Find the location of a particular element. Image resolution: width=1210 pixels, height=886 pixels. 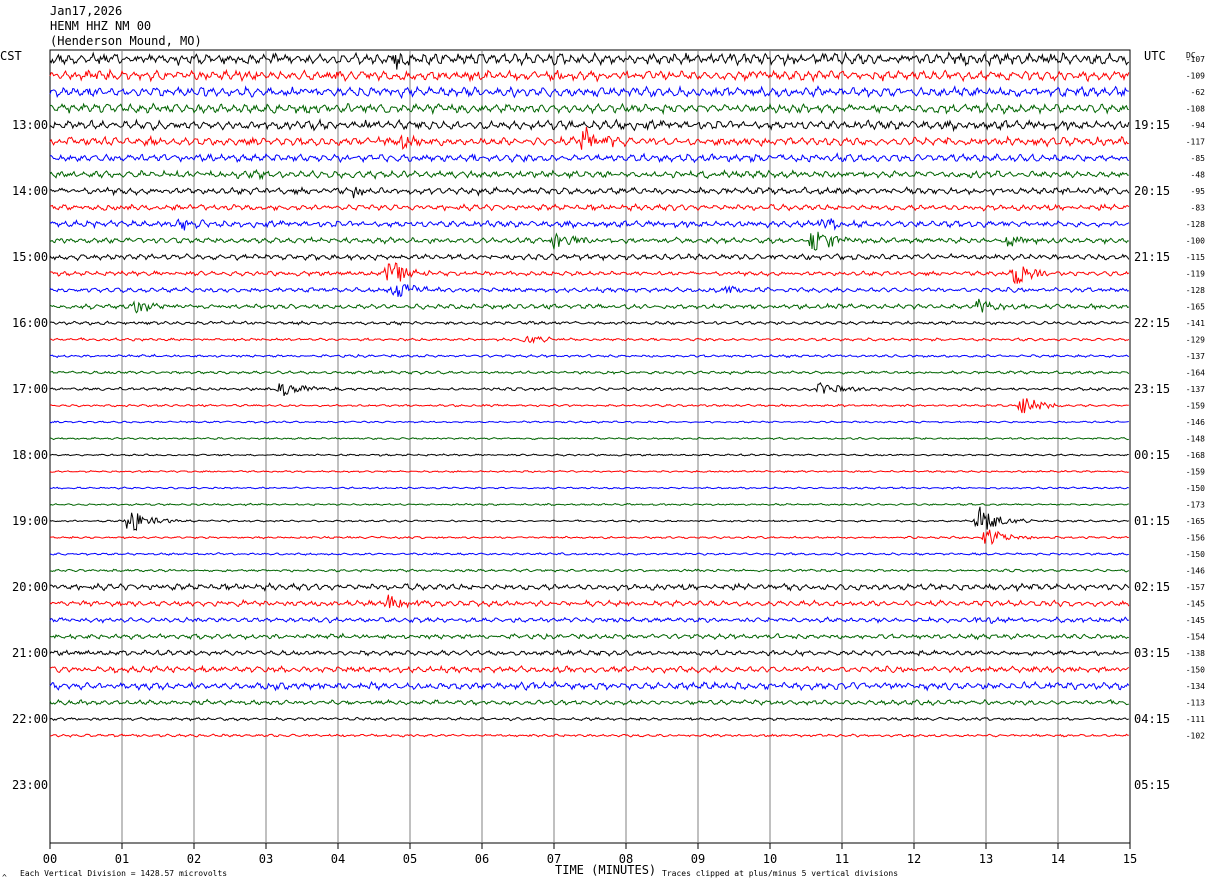

dc-offset-label: -165 is located at coordinates (1195, 521).